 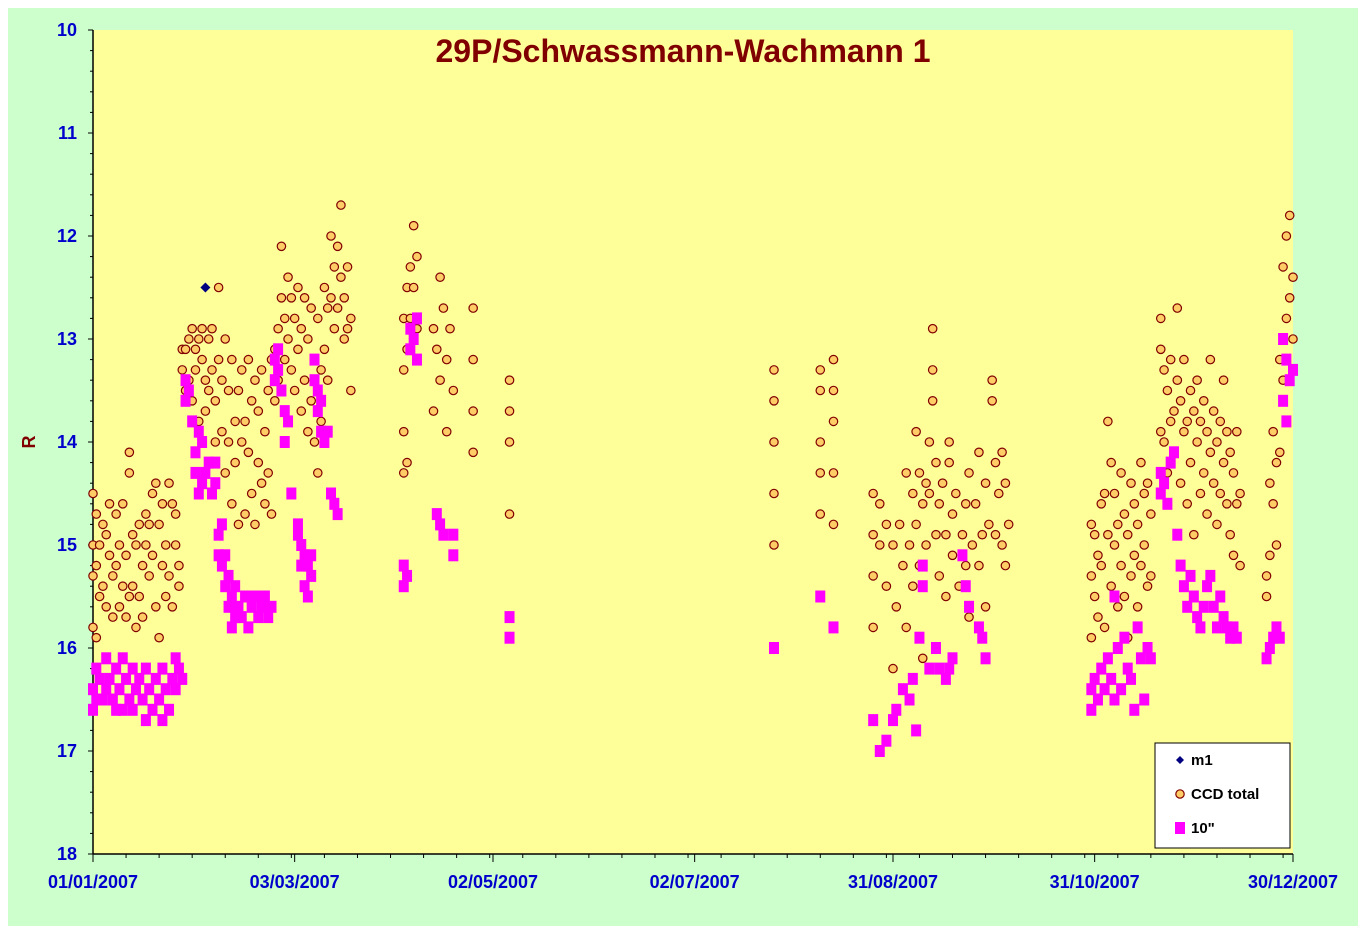 What do you see at coordinates (1203, 828) in the screenshot?
I see `legend-label: 10"` at bounding box center [1203, 828].